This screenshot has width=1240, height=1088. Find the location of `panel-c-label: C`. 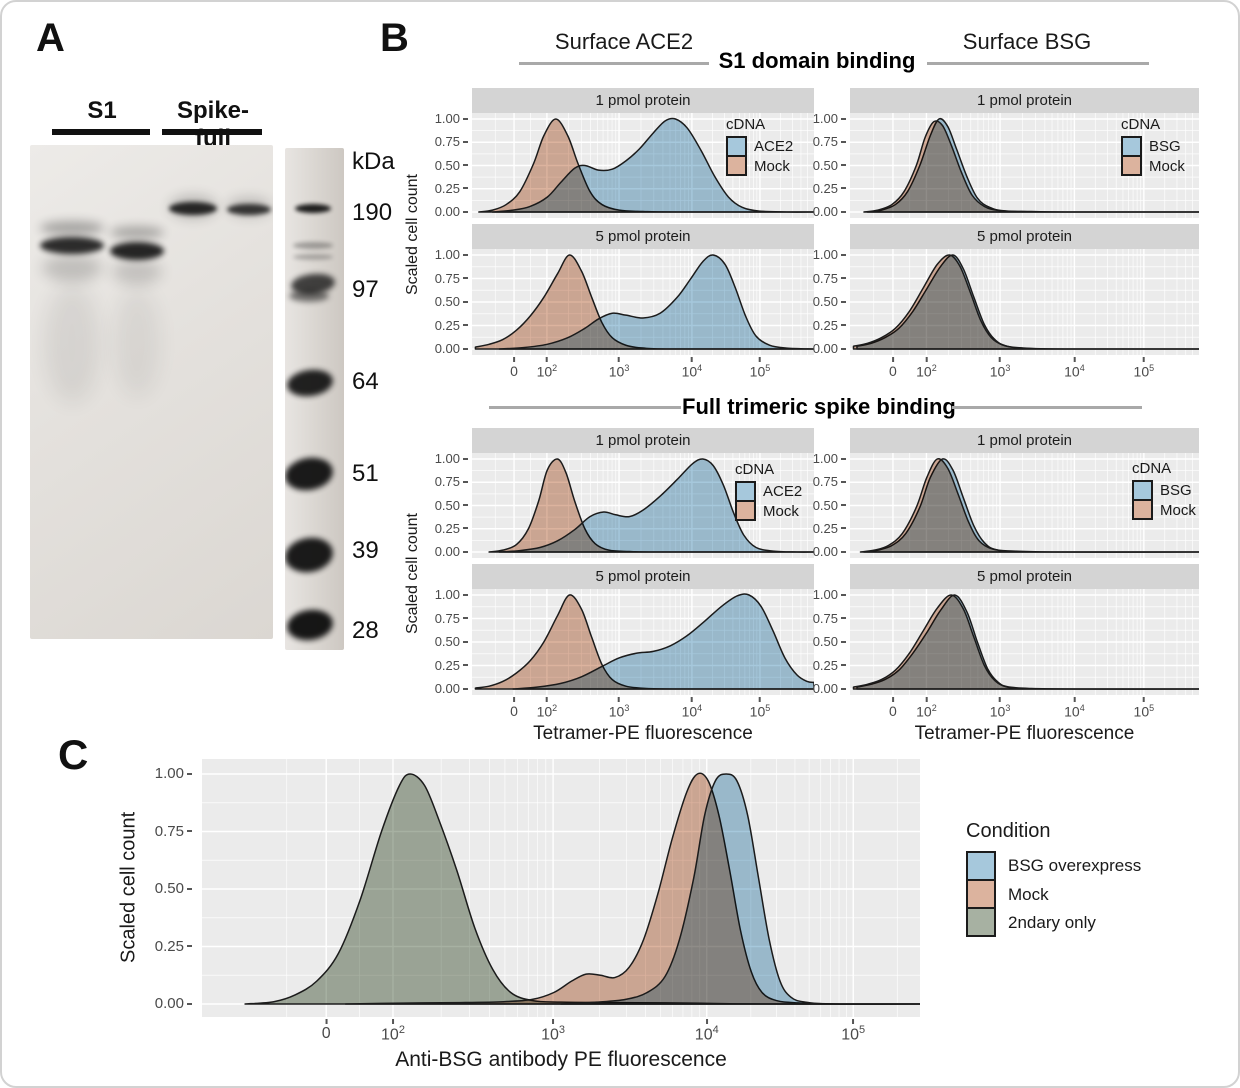

panel-c-label: C is located at coordinates (73, 754).